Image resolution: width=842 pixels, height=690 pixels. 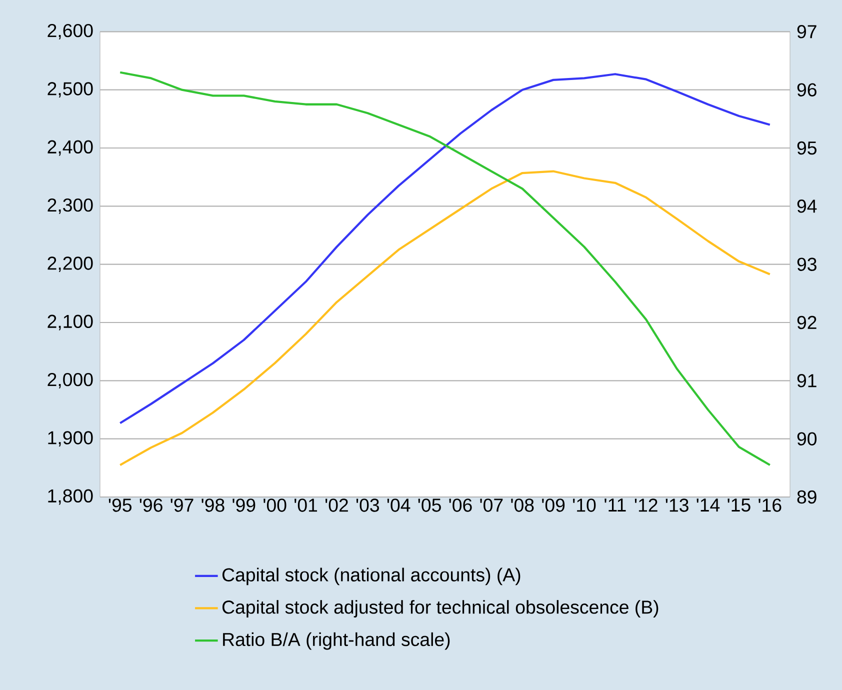 I want to click on y2-tick-label: 94, so click(x=807, y=206).